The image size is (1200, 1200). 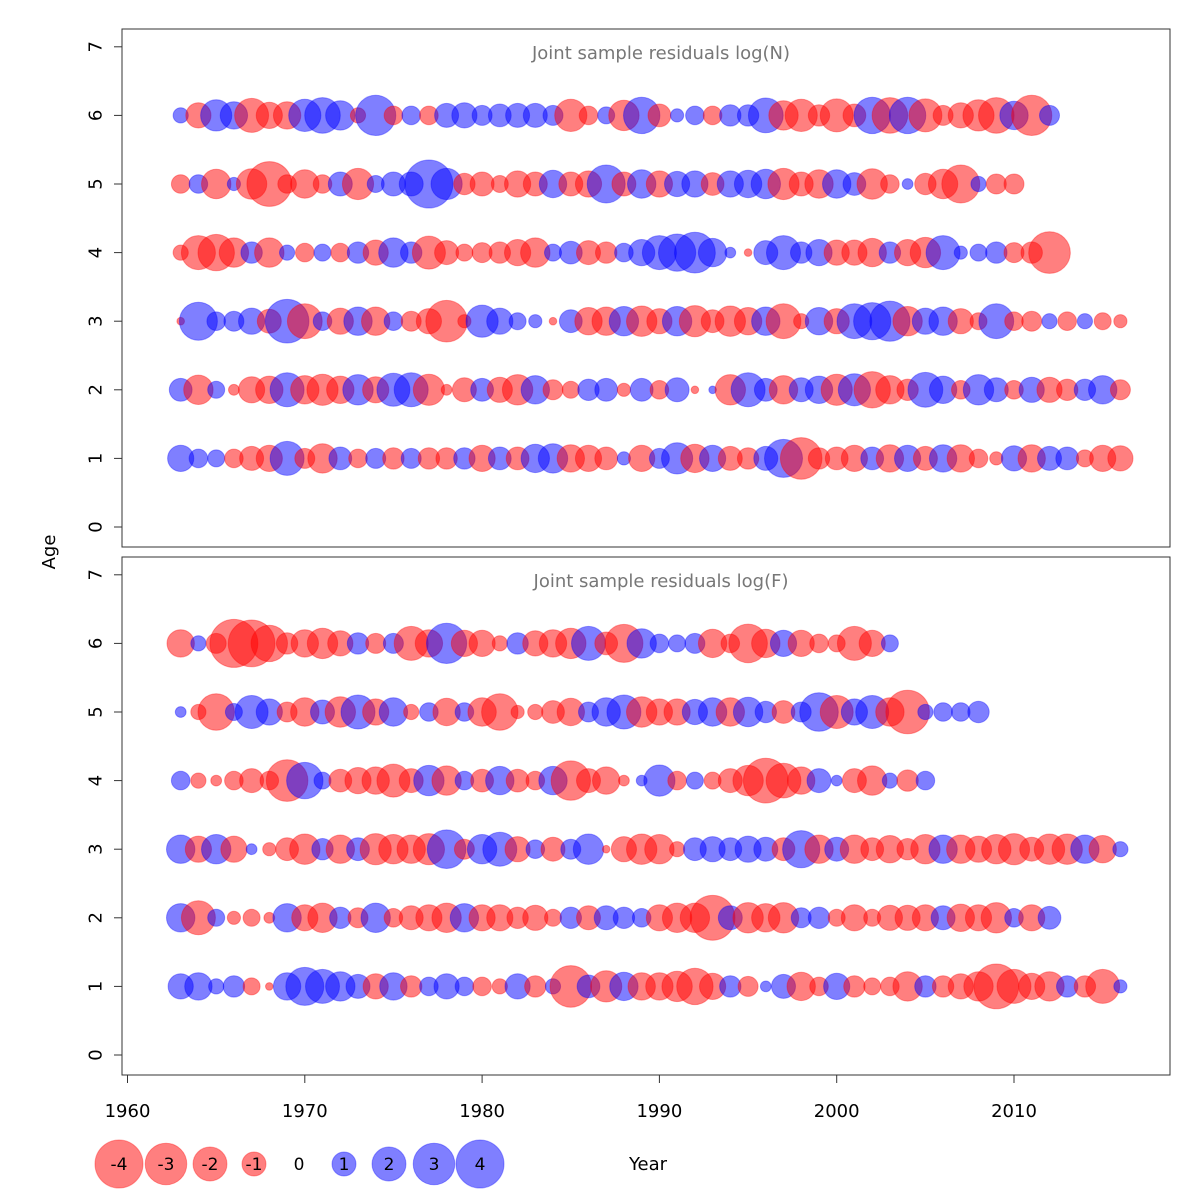 I want to click on legend-label: 4, so click(x=480, y=1165).